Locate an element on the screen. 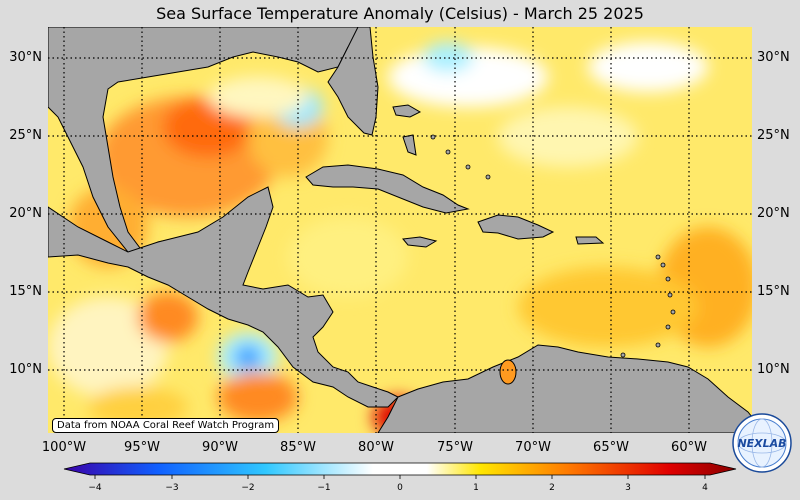 Image resolution: width=800 pixels, height=500 pixels. land-cuba is located at coordinates (387, 189).